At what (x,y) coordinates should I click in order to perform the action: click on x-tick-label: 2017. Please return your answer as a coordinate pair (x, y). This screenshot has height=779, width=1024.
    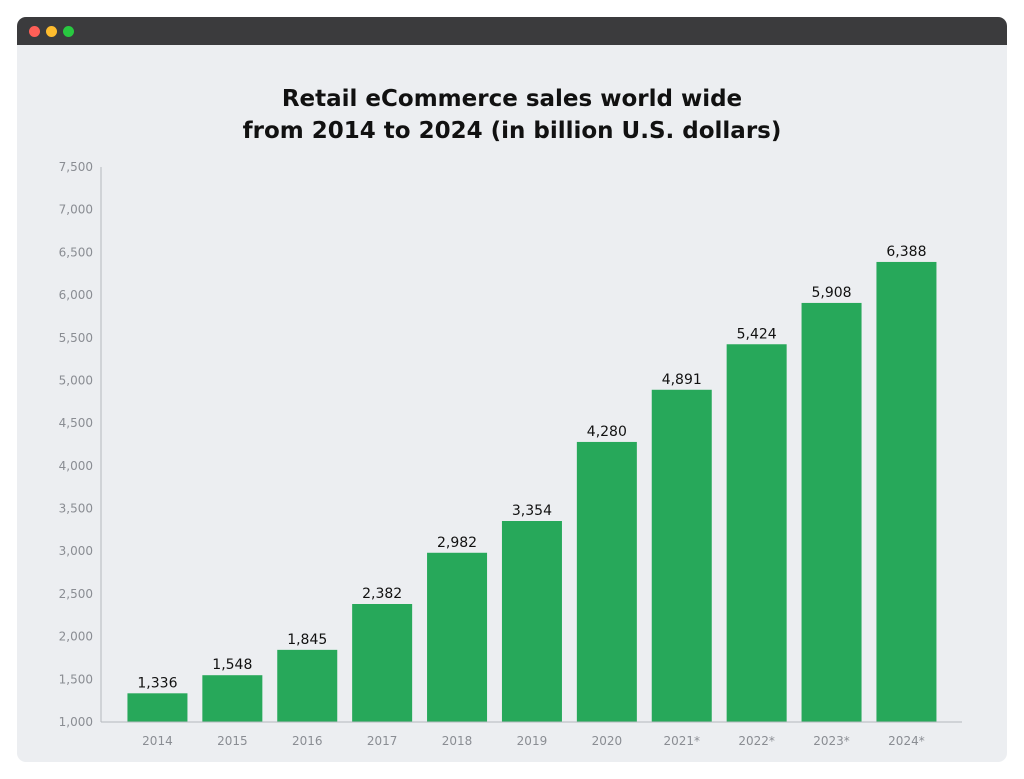
    Looking at the image, I should click on (382, 741).